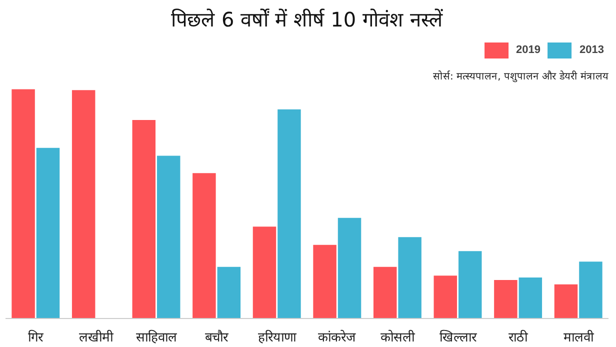 The image size is (616, 347). I want to click on x-tick-label: कोसली, so click(398, 337).